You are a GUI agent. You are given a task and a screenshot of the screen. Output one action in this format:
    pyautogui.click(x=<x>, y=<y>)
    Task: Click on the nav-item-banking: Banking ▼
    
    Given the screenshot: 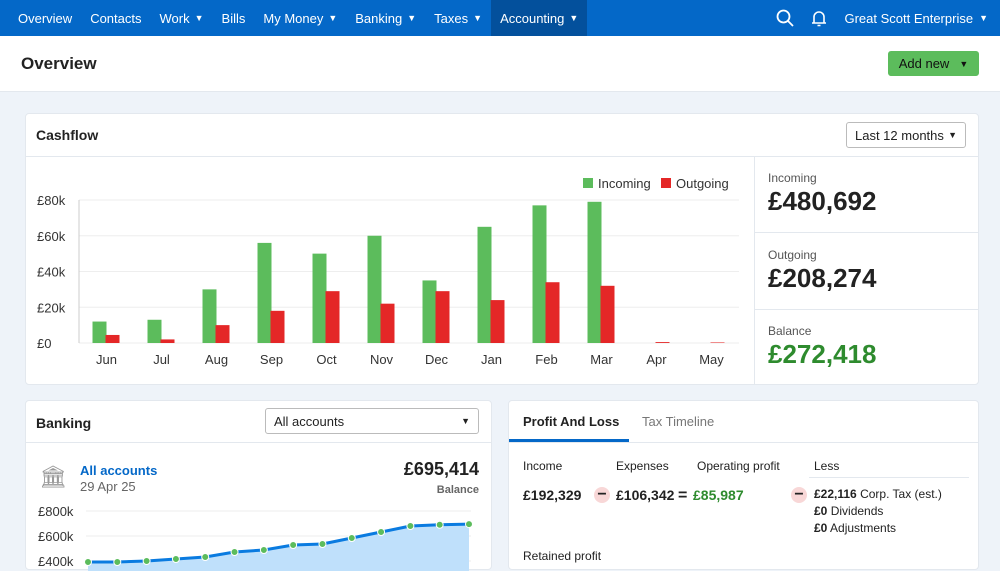 What is the action you would take?
    pyautogui.click(x=385, y=18)
    